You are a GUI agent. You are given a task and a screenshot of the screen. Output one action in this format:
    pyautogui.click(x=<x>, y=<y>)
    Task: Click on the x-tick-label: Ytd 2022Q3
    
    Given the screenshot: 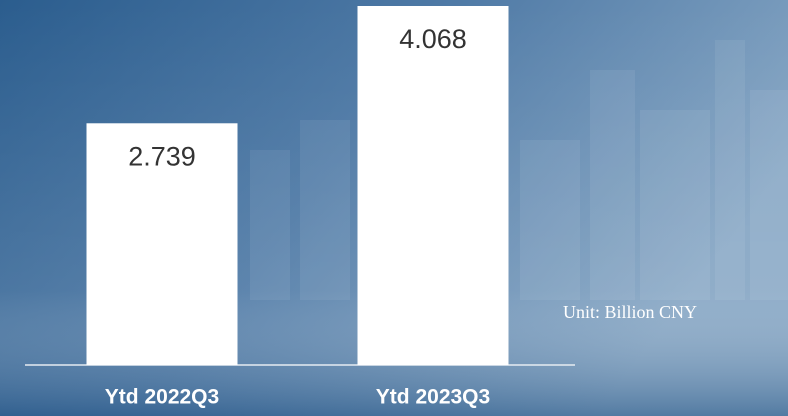 What is the action you would take?
    pyautogui.click(x=162, y=397)
    